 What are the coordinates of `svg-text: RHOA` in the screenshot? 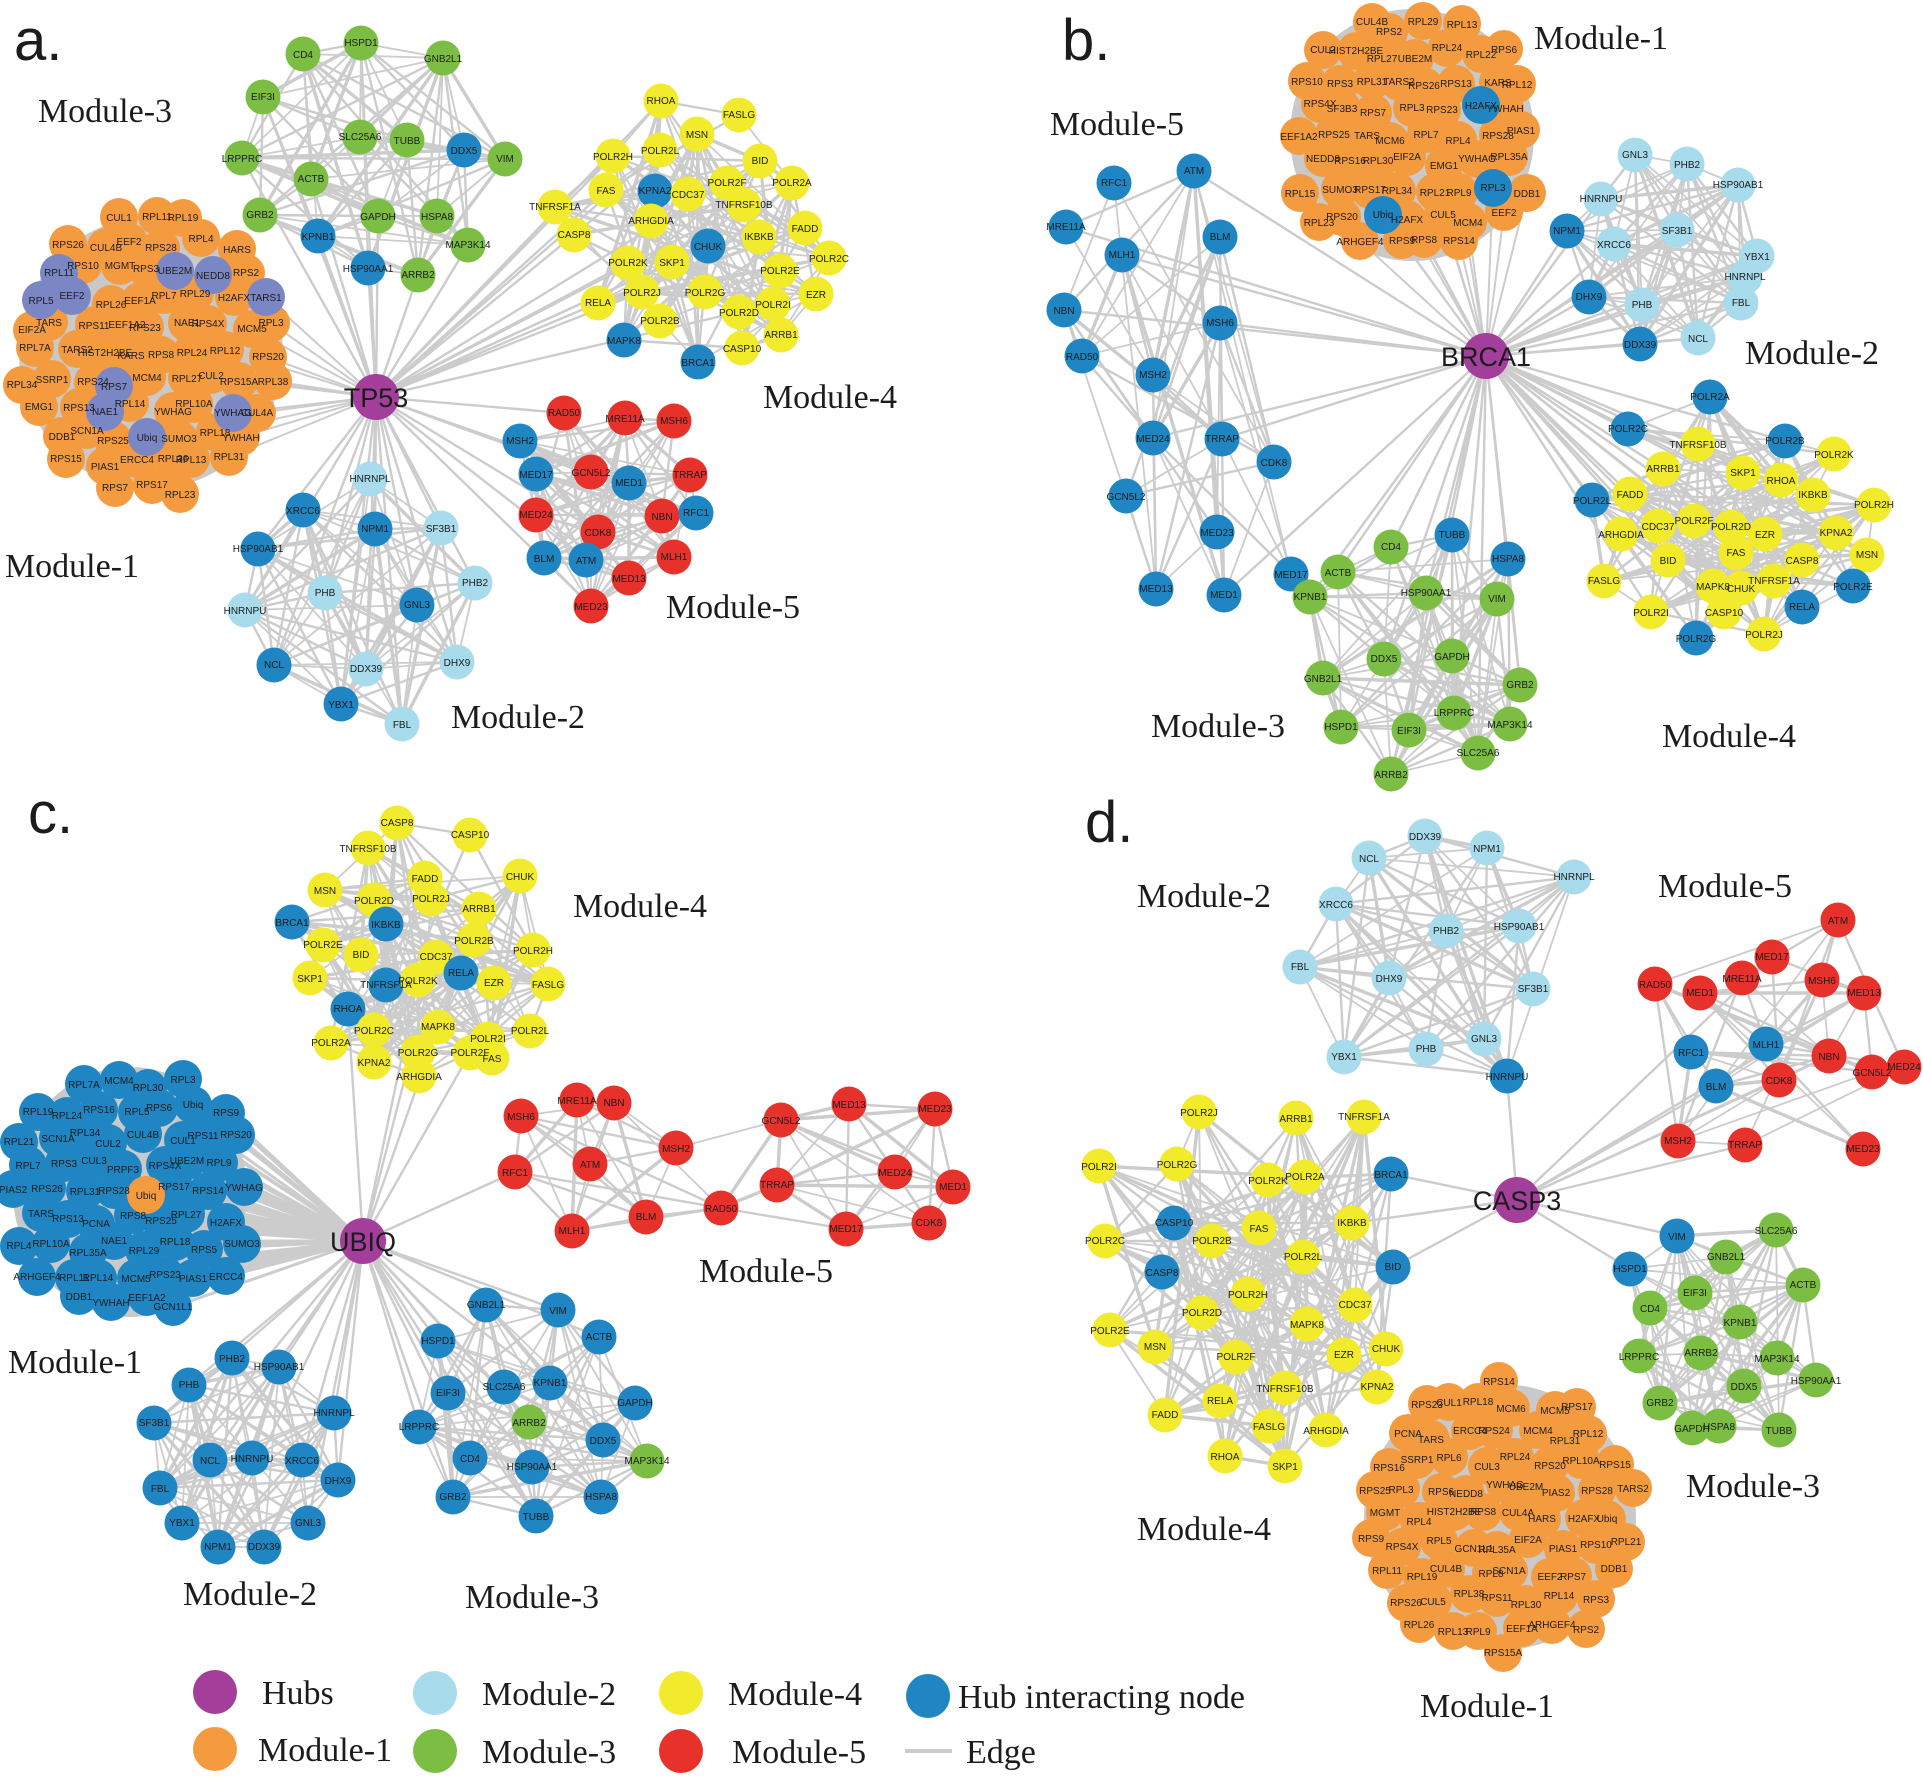 It's located at (348, 1009).